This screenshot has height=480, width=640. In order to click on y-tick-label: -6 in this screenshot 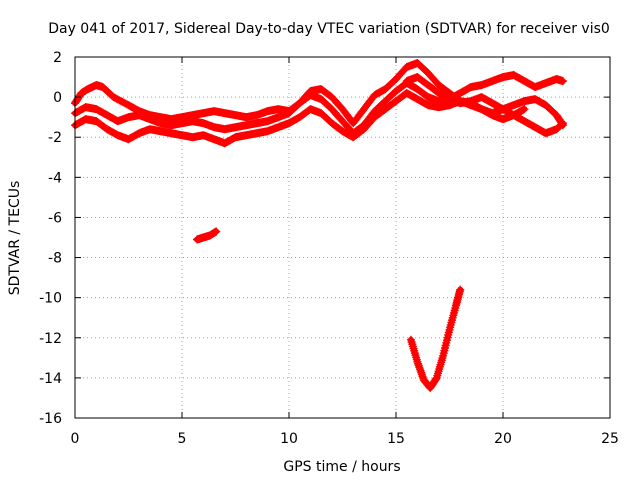, I will do `click(55, 218)`.